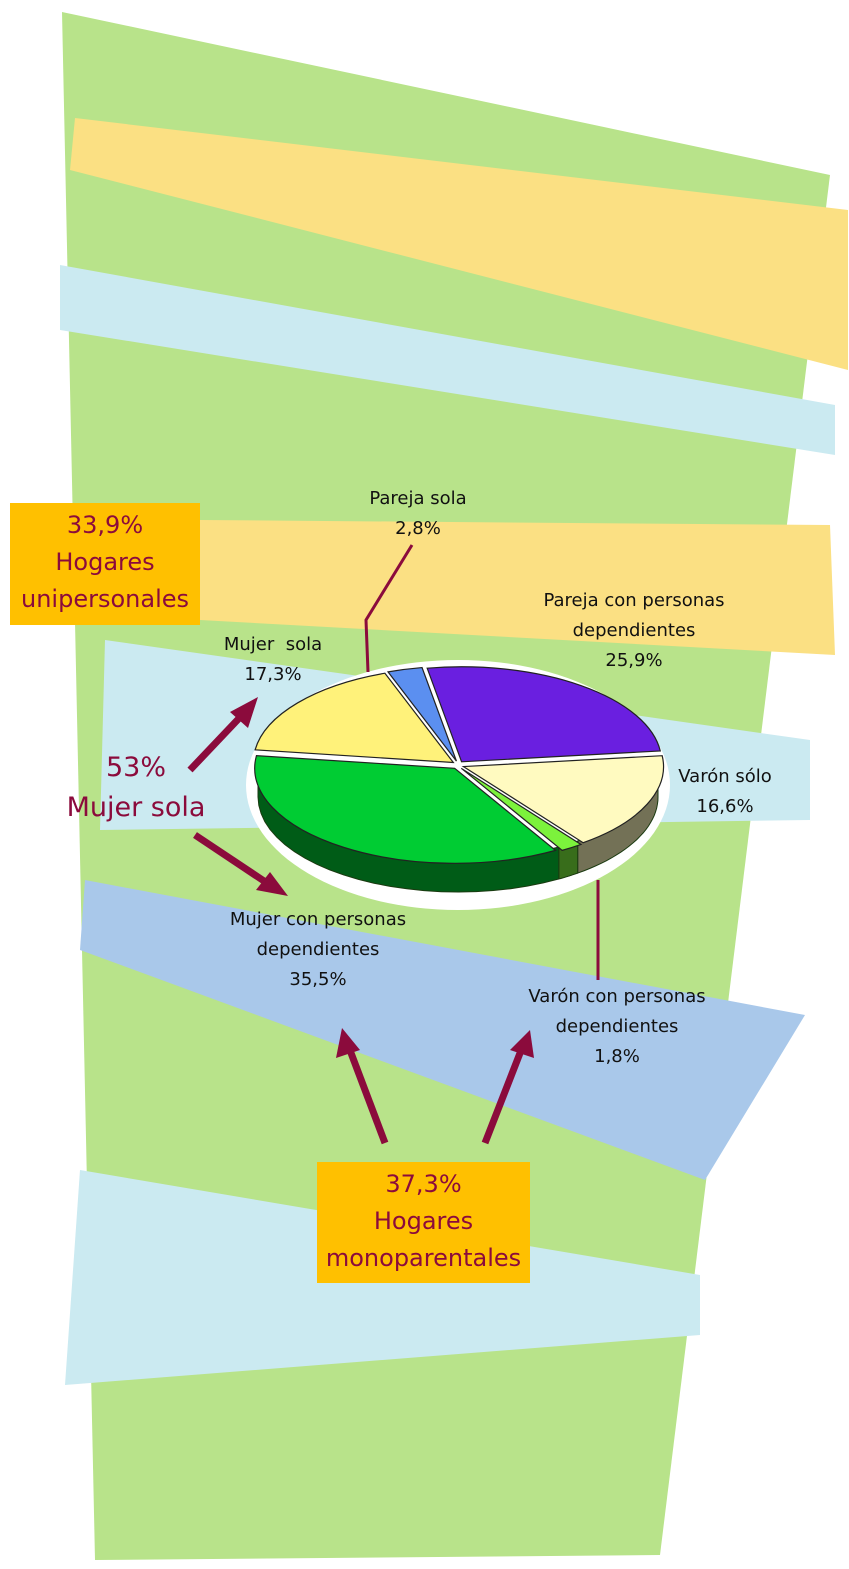 This screenshot has width=849, height=1569. Describe the element at coordinates (105, 525) in the screenshot. I see `annotation-value: 33,9%` at that location.